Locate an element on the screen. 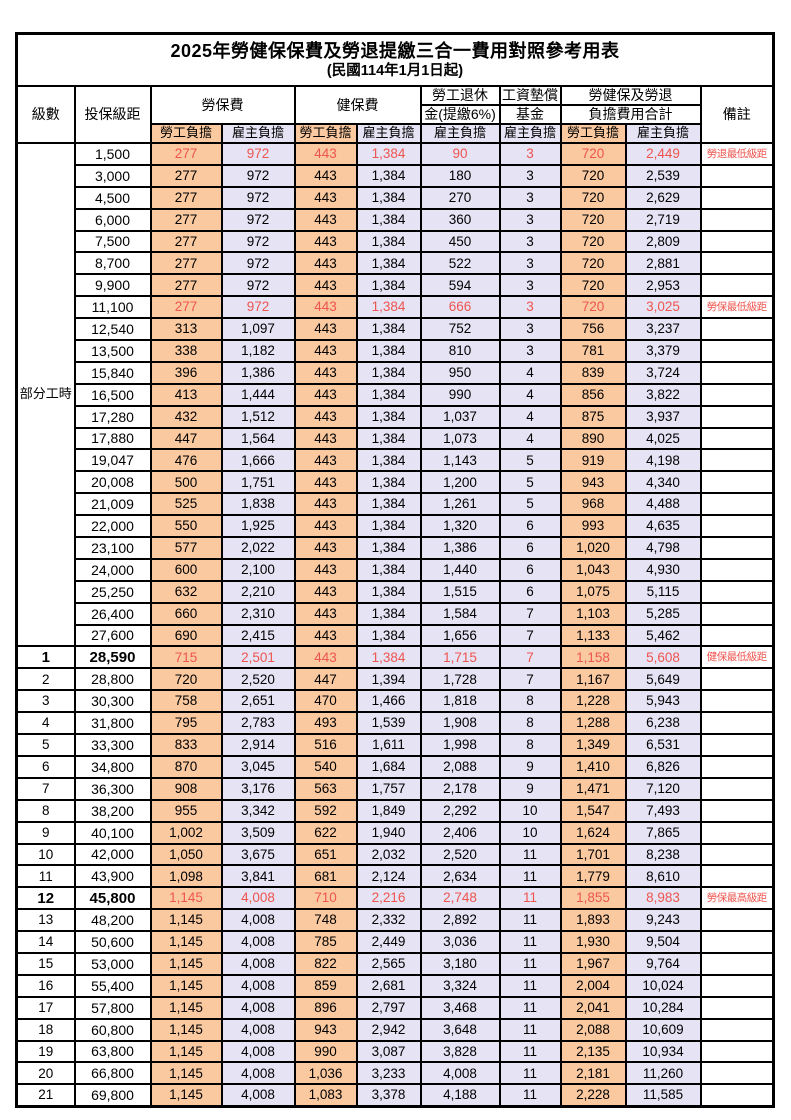 Image resolution: width=791 pixels, height=1120 pixels. cell-bracket: 28,800 is located at coordinates (112, 679).